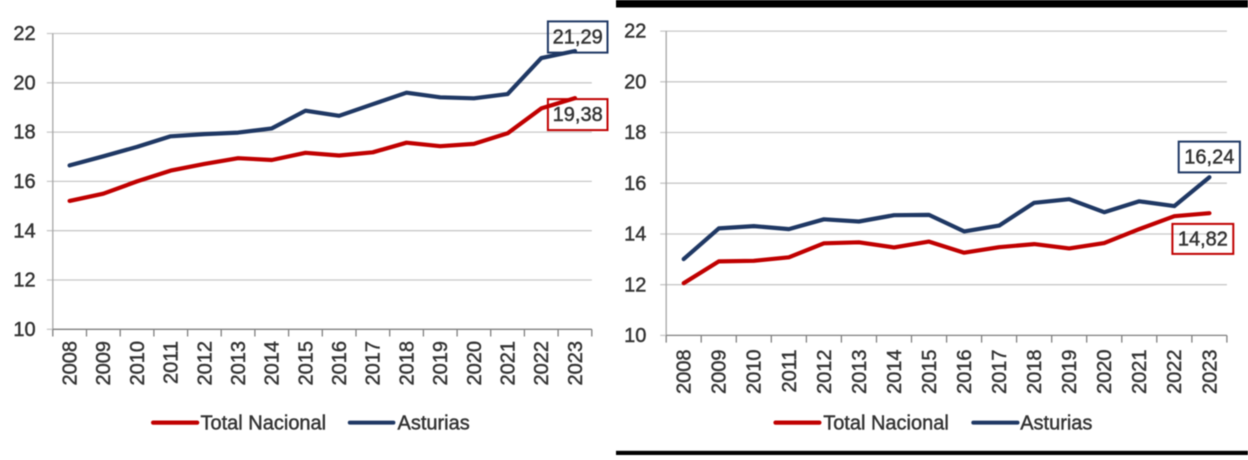 This screenshot has width=1248, height=460. I want to click on svg-text: 21,29, so click(578, 38).